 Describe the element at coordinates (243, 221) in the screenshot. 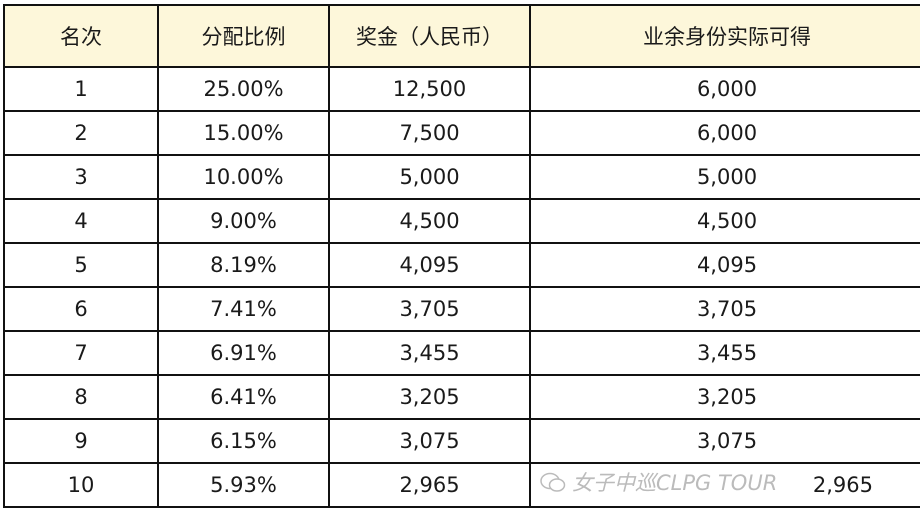

I see `cell-ratio: 9.00%` at that location.